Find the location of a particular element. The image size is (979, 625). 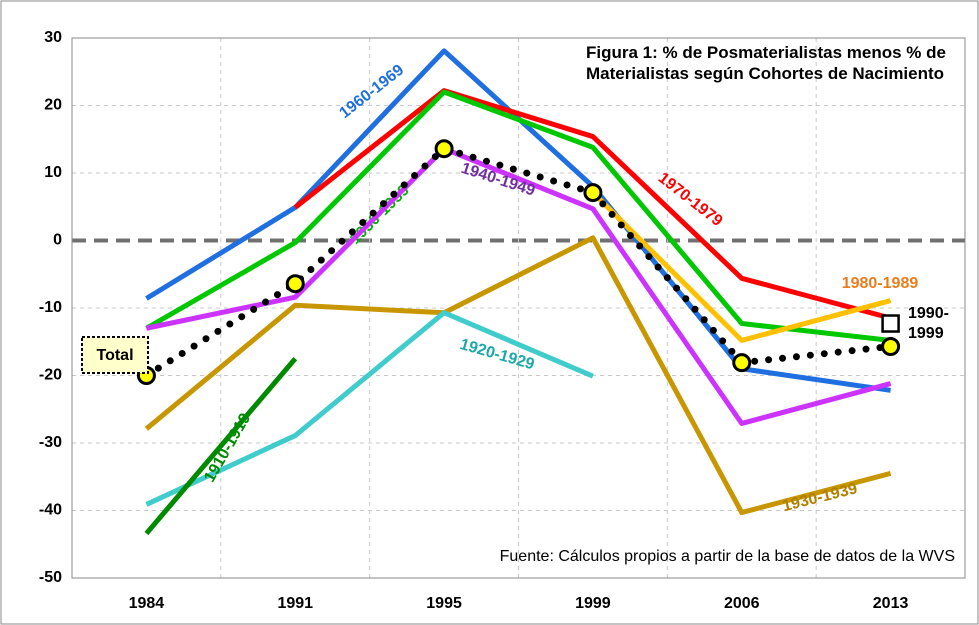

y-tick-label: -10 is located at coordinates (50, 307).